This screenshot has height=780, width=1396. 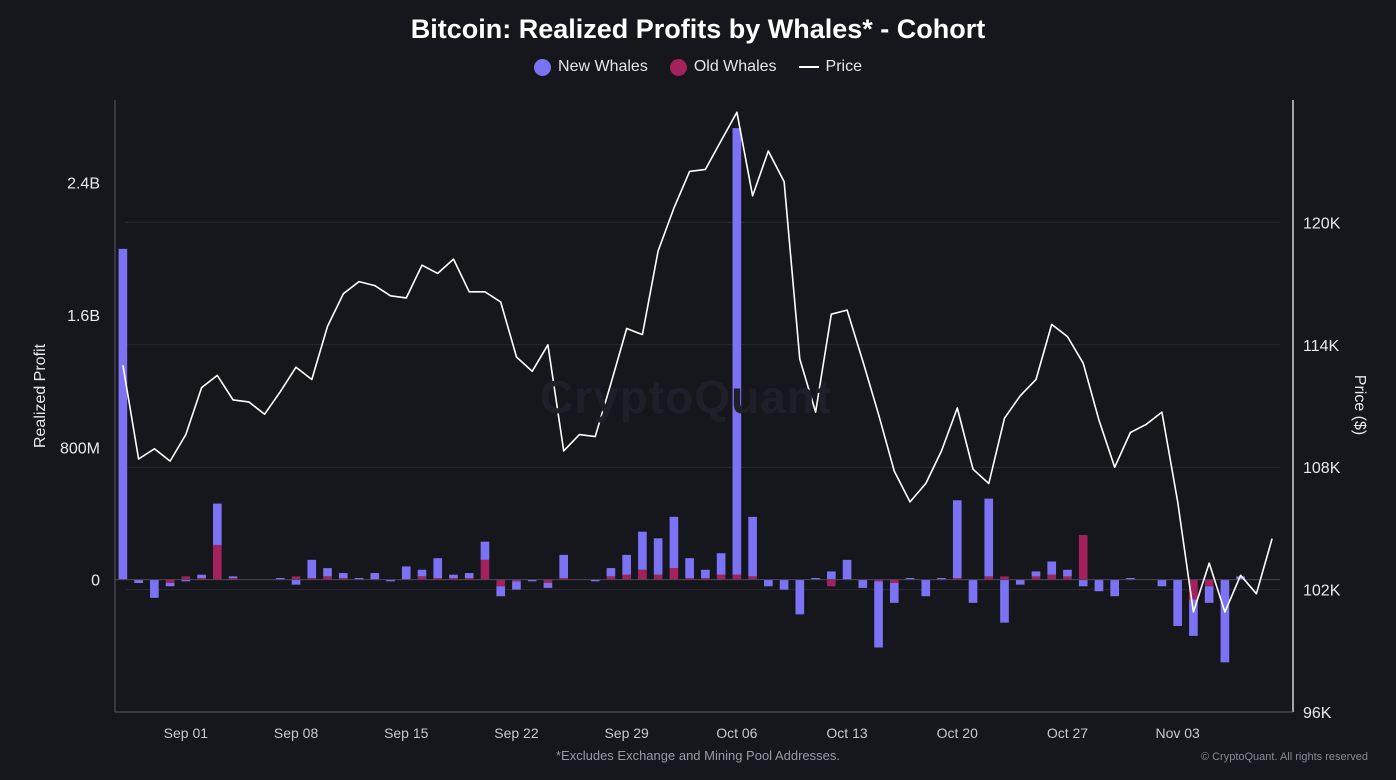 What do you see at coordinates (1284, 757) in the screenshot?
I see `copyright: © CryptoQuant. All rights reserved` at bounding box center [1284, 757].